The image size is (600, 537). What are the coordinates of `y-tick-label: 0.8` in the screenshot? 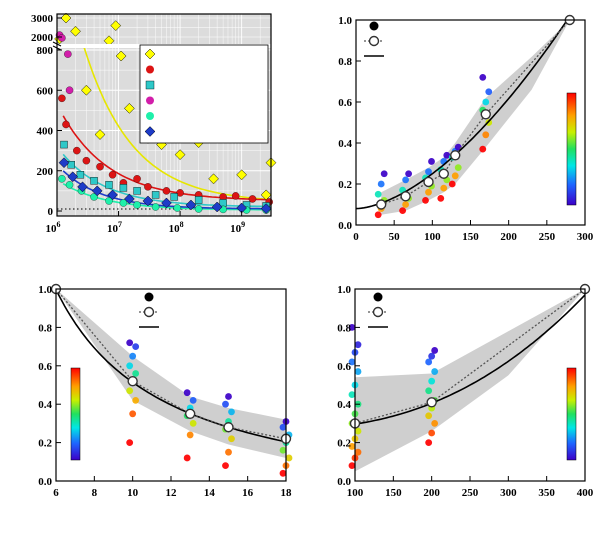 It's located at (345, 62).